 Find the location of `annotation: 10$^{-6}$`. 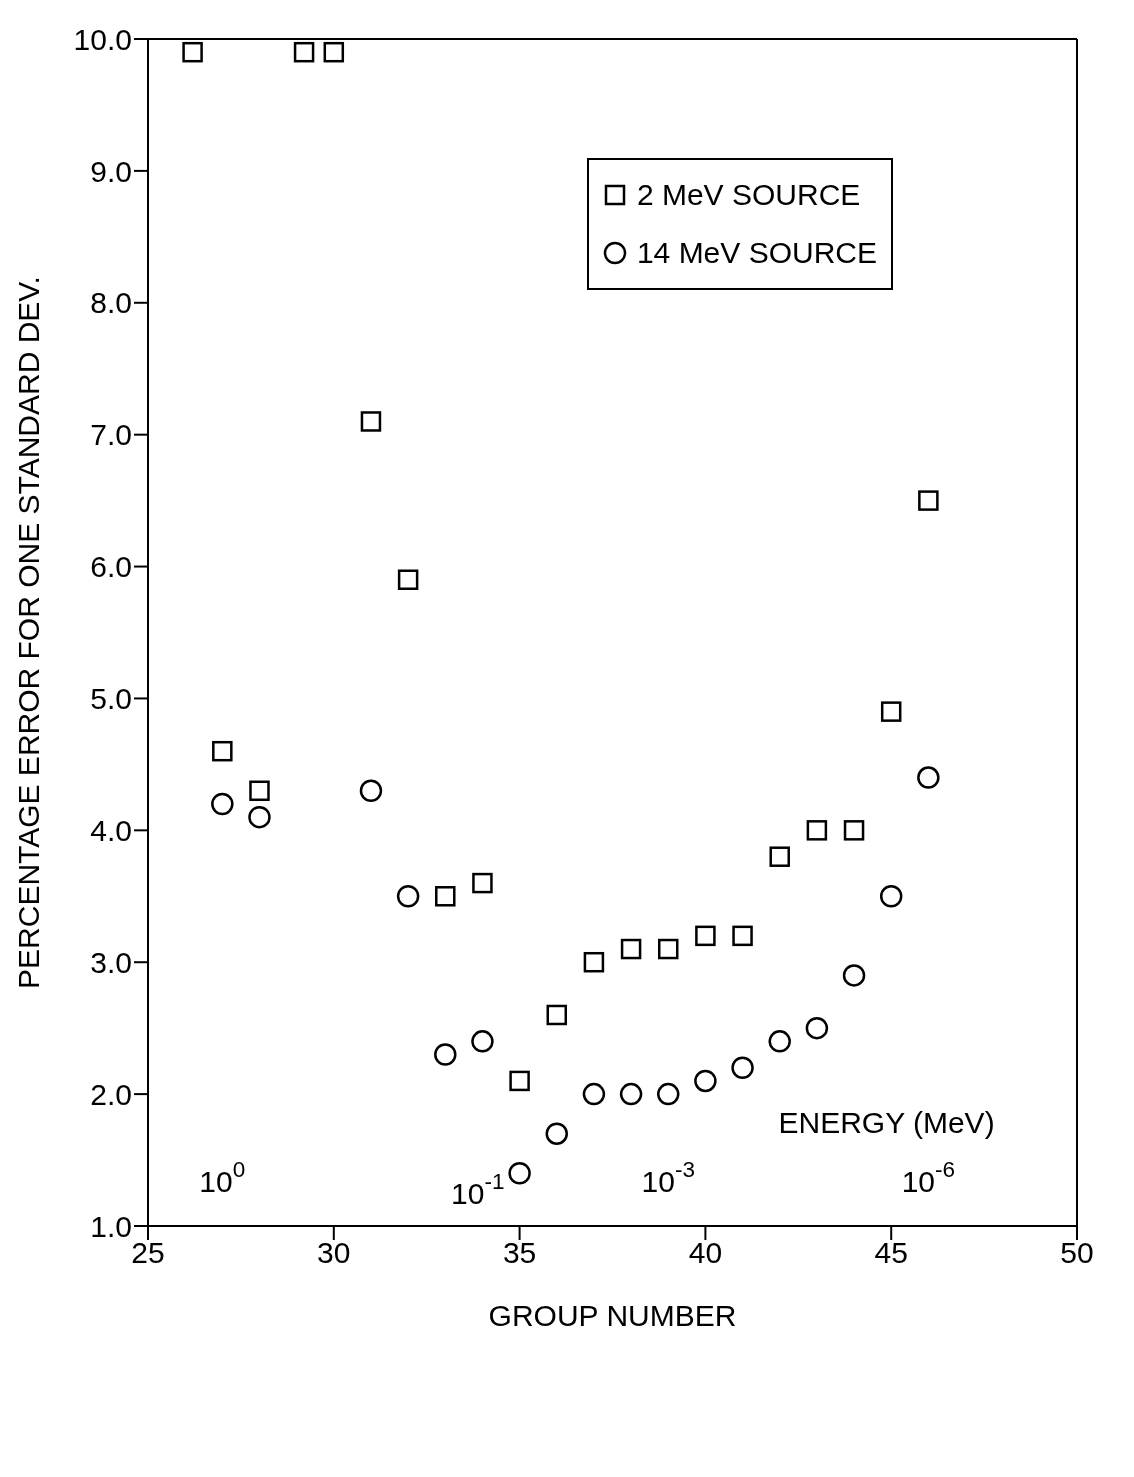

annotation: 10$^{-6}$ is located at coordinates (928, 1178).